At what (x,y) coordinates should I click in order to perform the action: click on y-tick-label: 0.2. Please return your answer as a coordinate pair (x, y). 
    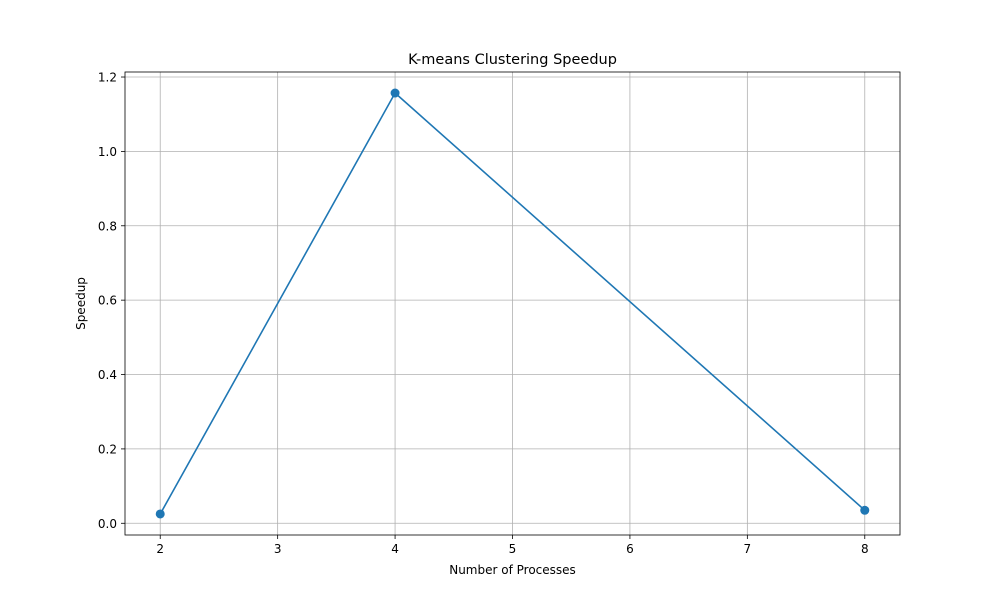
    Looking at the image, I should click on (107, 449).